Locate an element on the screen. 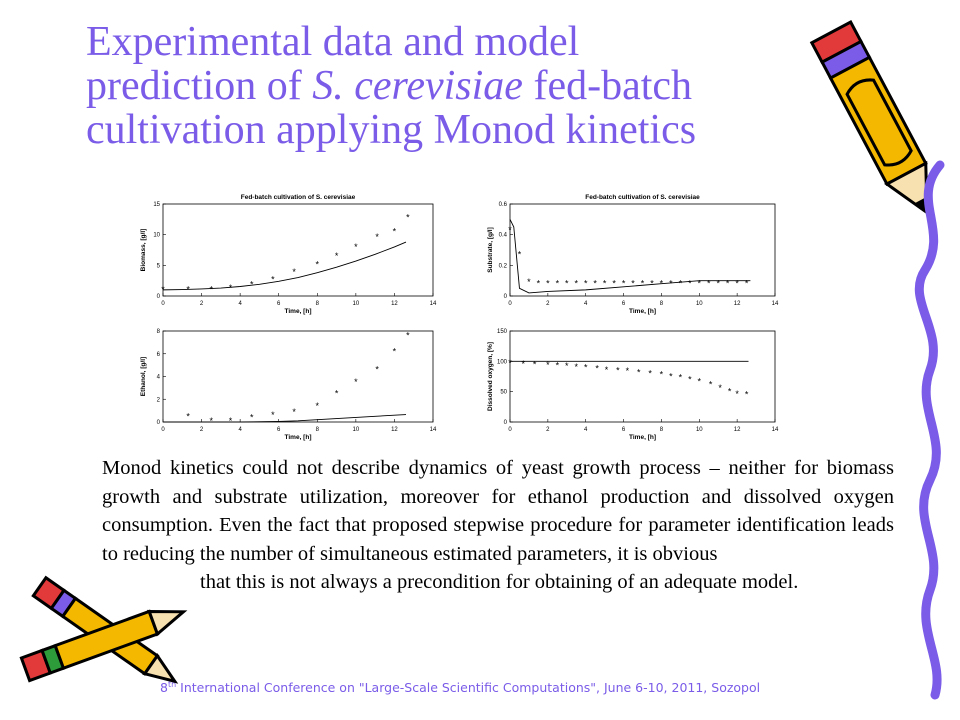 This screenshot has width=960, height=720. y-tick-label: 2 is located at coordinates (159, 400).